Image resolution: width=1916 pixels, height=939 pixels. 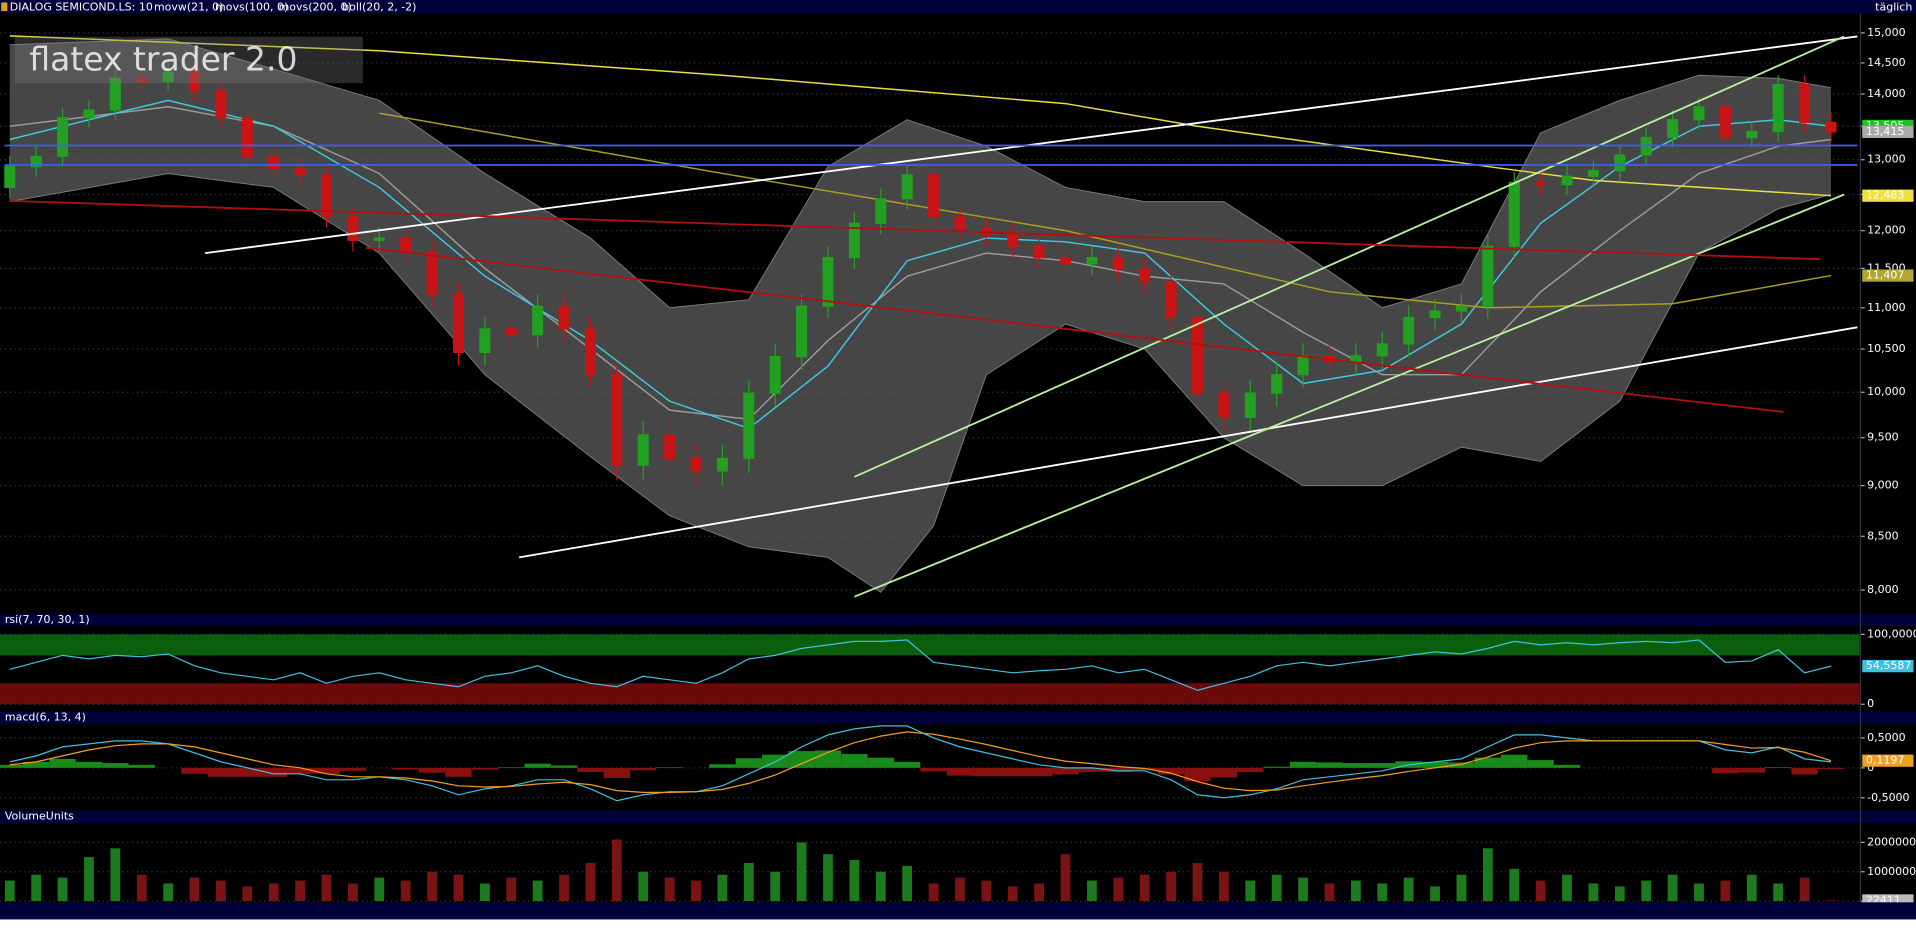 What do you see at coordinates (379, 6) in the screenshot?
I see `indicator: boll(20, 2, -2)` at bounding box center [379, 6].